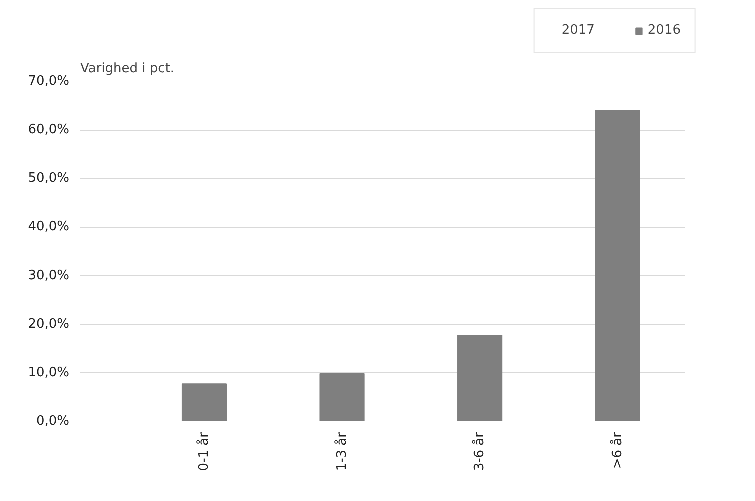 The width and height of the screenshot is (755, 501). What do you see at coordinates (49, 324) in the screenshot?
I see `y-tick-label: 20,0%` at bounding box center [49, 324].